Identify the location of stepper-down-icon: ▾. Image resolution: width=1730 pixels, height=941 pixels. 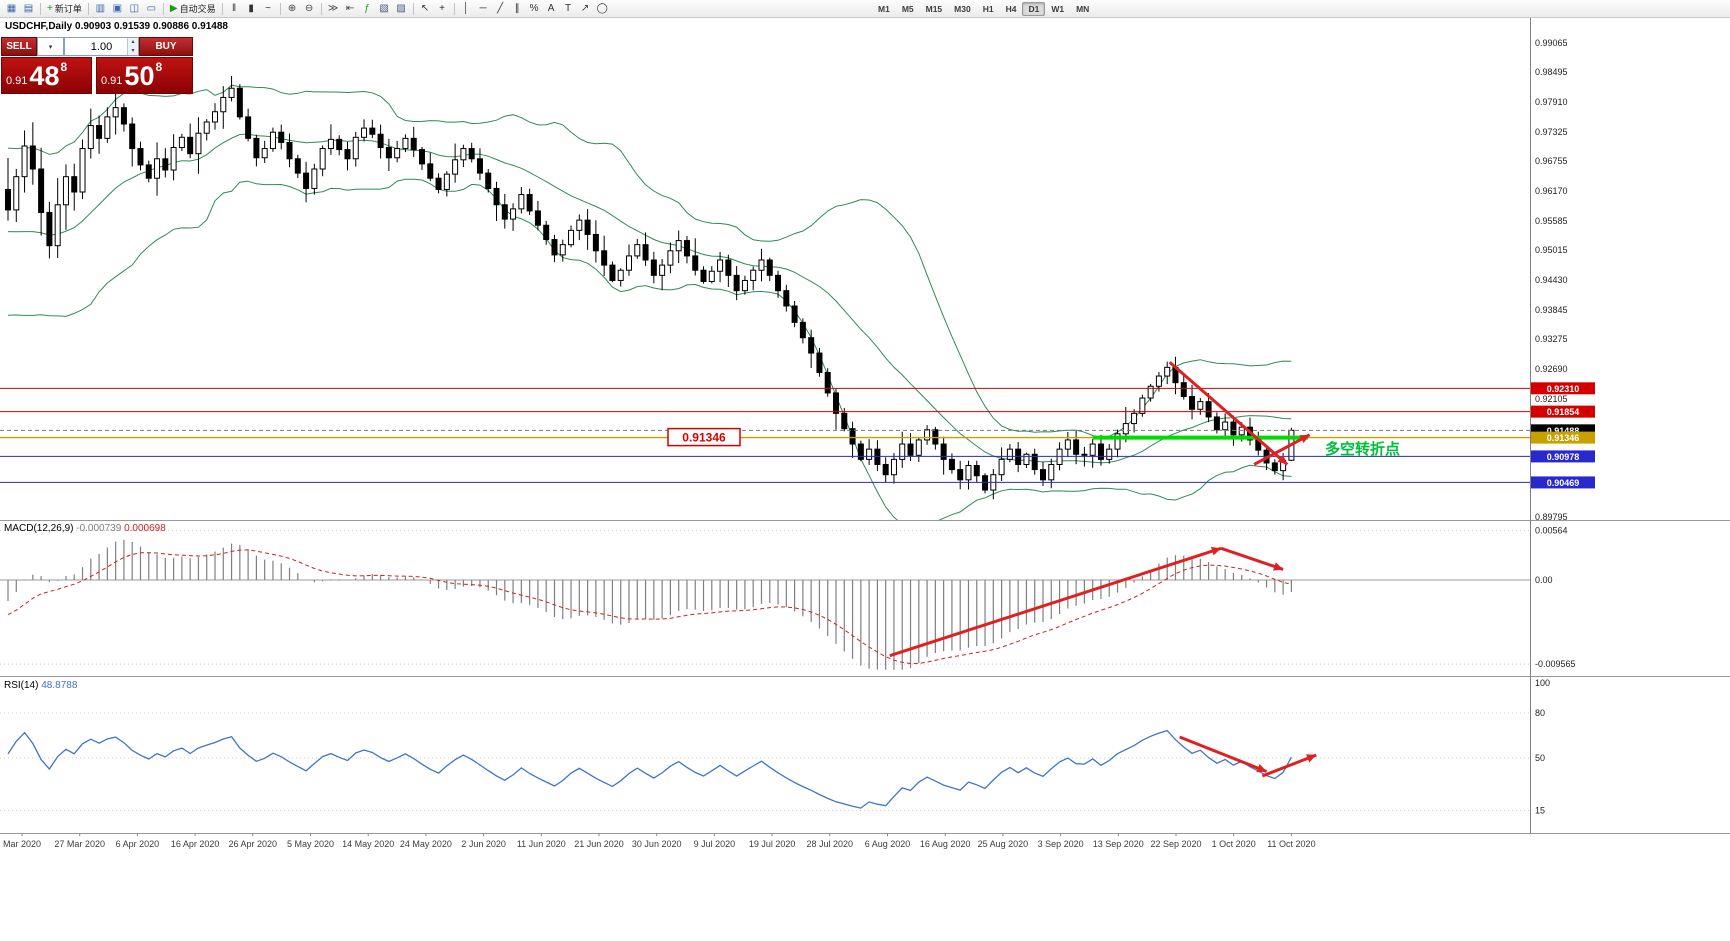
(133, 50).